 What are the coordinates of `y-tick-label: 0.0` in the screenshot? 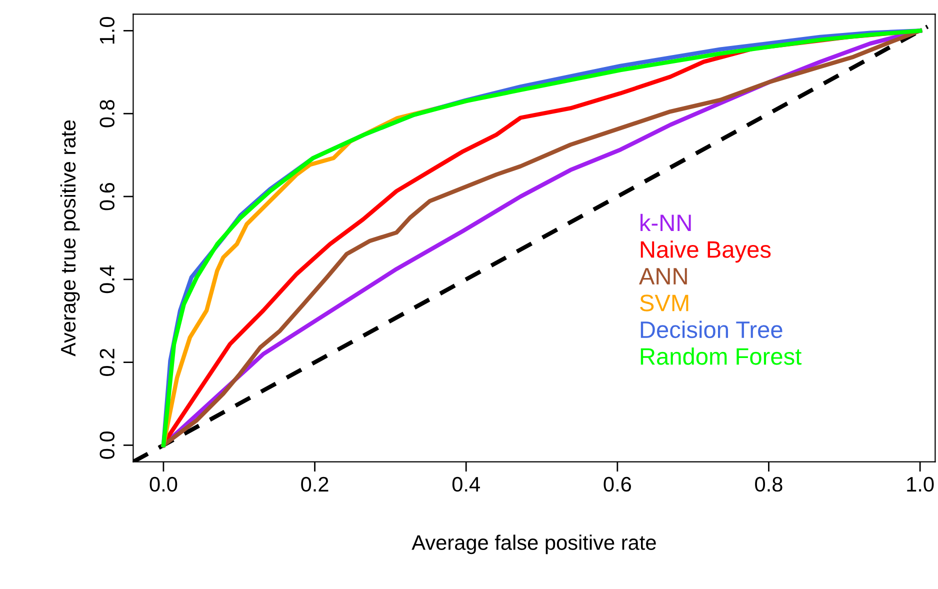 It's located at (107, 445).